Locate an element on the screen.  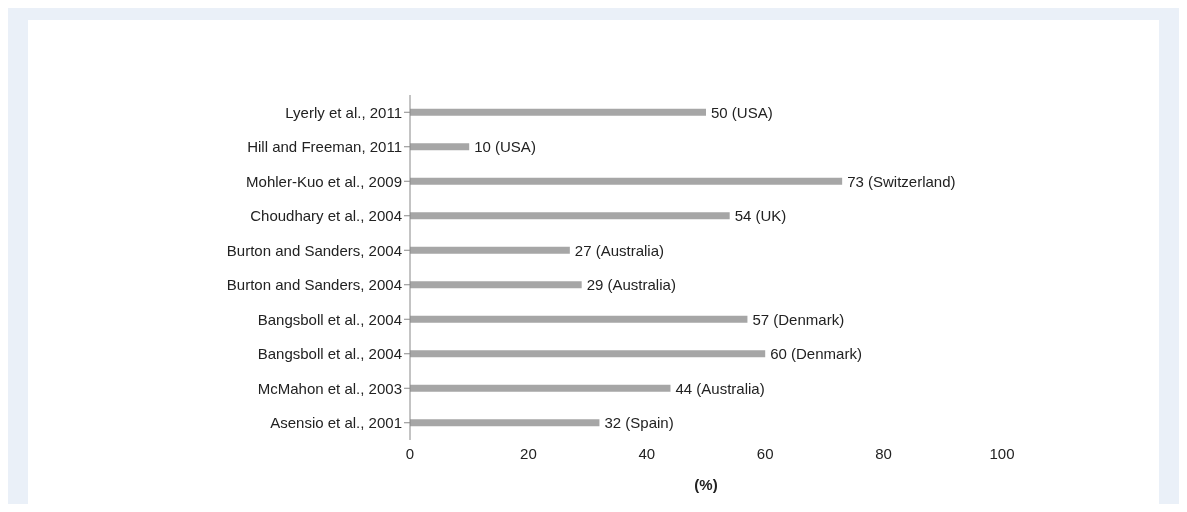
data-label: 27 (Australia) is located at coordinates (619, 250).